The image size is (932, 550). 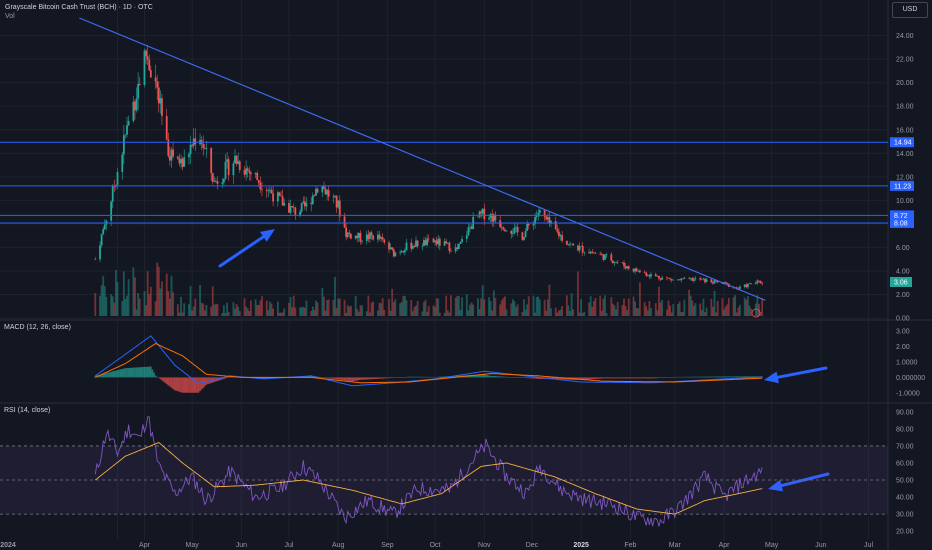 What do you see at coordinates (905, 532) in the screenshot?
I see `rsi-tick-label: 20.00` at bounding box center [905, 532].